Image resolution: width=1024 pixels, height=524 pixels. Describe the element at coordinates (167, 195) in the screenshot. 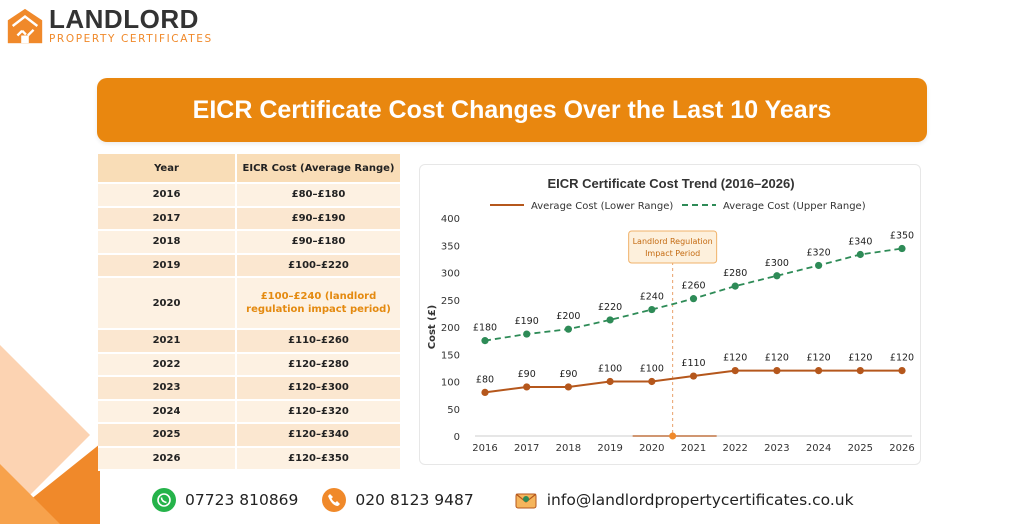

I see `cell-year: 2016` at that location.